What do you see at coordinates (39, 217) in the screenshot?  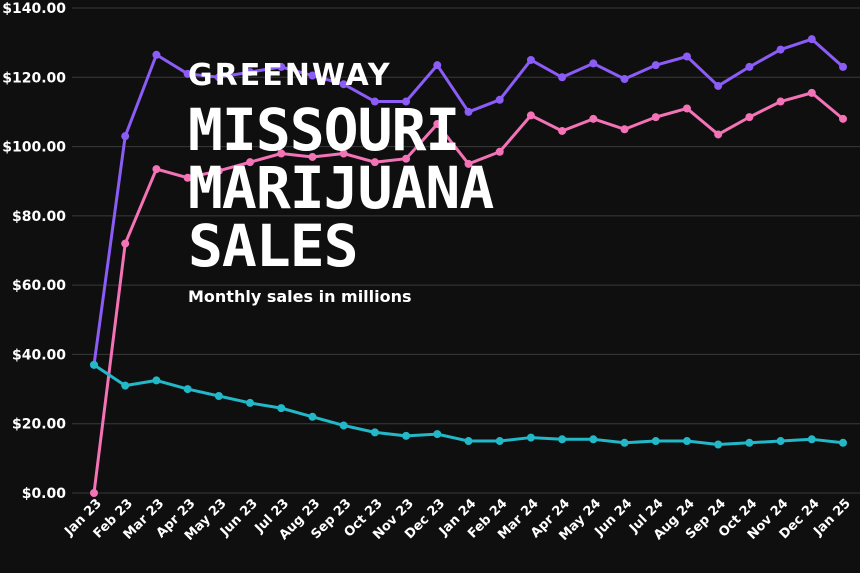 I see `y-tick-label: $80.00` at bounding box center [39, 217].